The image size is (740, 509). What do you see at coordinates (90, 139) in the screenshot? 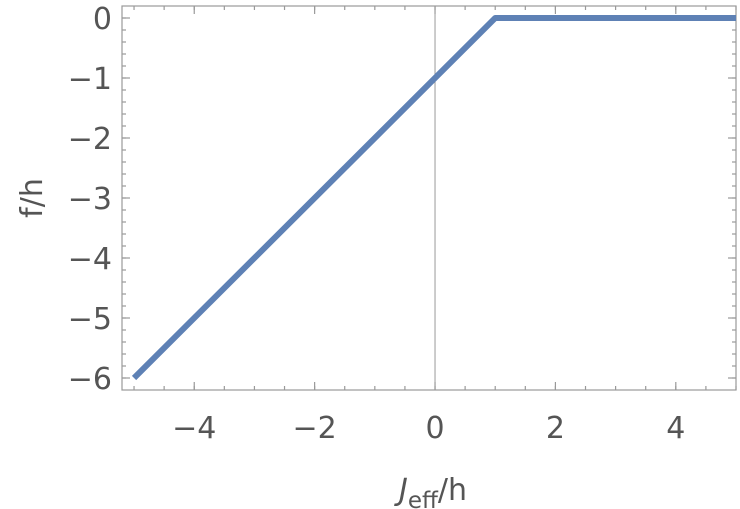
I see `y-tick-label: −2` at bounding box center [90, 139].